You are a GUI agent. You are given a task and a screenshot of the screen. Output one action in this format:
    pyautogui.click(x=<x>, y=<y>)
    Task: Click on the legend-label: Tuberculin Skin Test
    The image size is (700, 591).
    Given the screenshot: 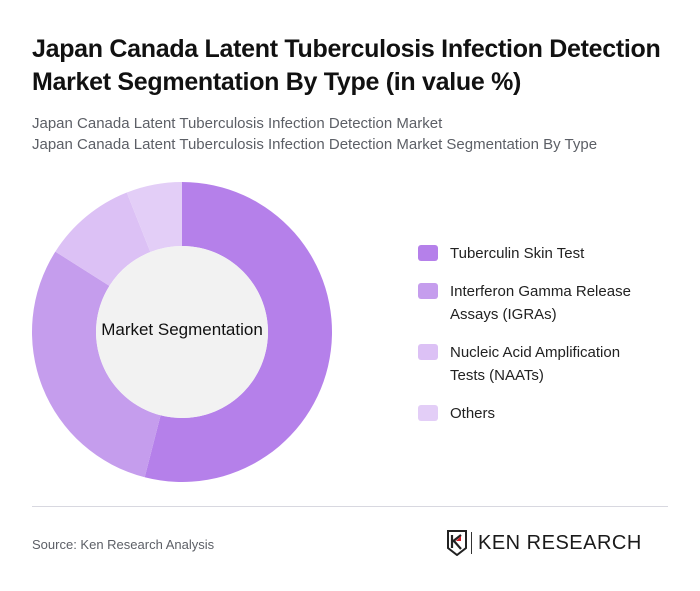 What is the action you would take?
    pyautogui.click(x=517, y=253)
    